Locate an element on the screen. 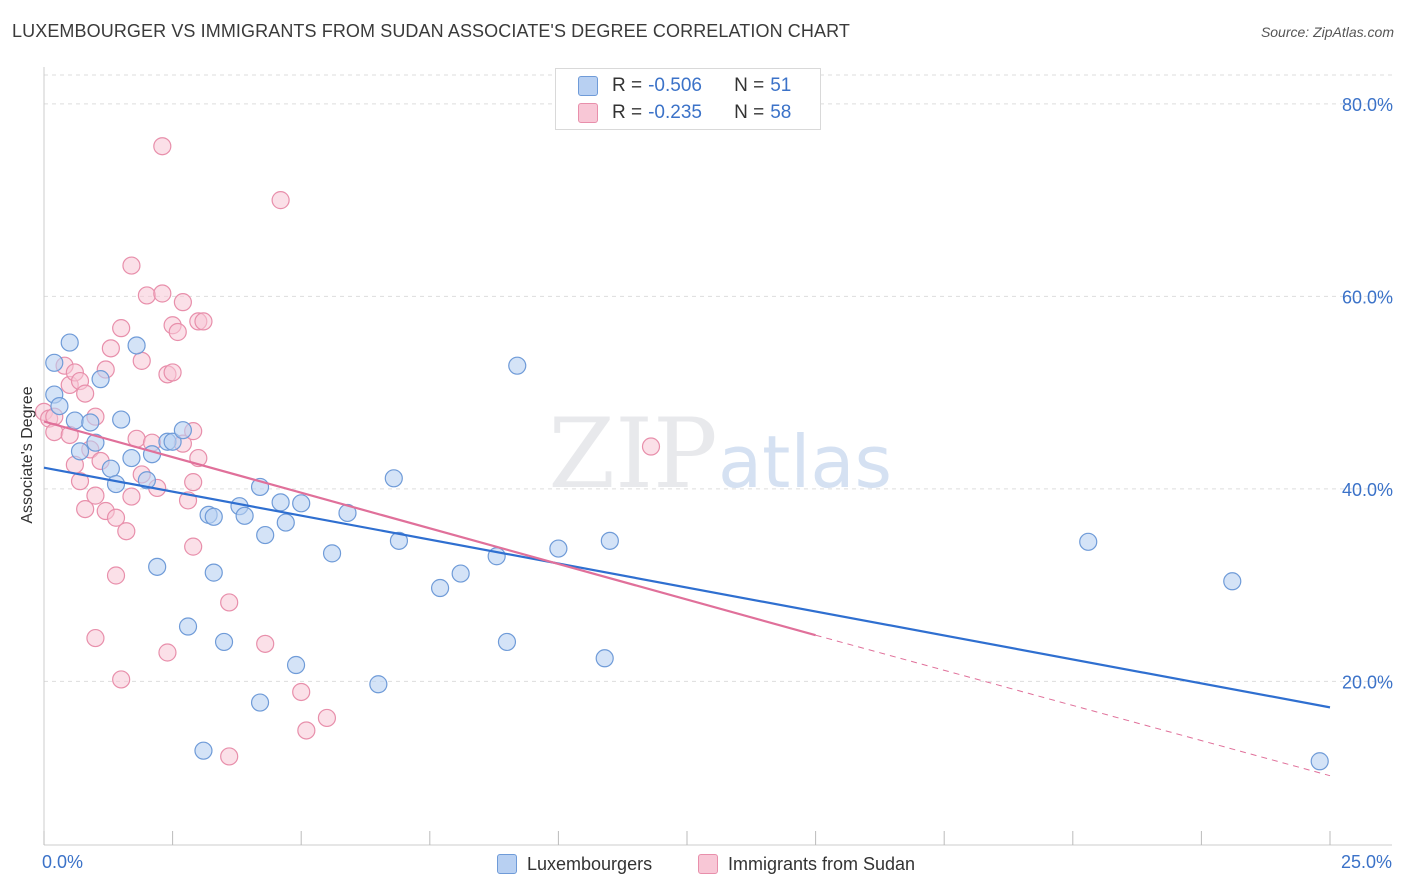 The width and height of the screenshot is (1406, 892). bottom-legend-luxembourgers: Luxembourgers is located at coordinates (574, 864).